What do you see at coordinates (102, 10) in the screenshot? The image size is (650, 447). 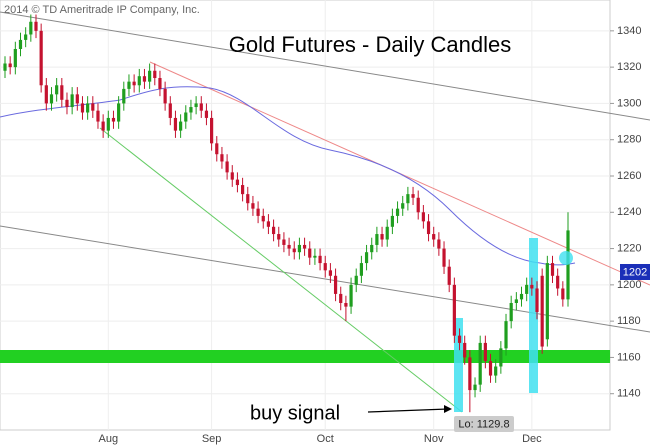 I see `watermark: 2014 © TD Ameritrade IP Company, Inc.` at bounding box center [102, 10].